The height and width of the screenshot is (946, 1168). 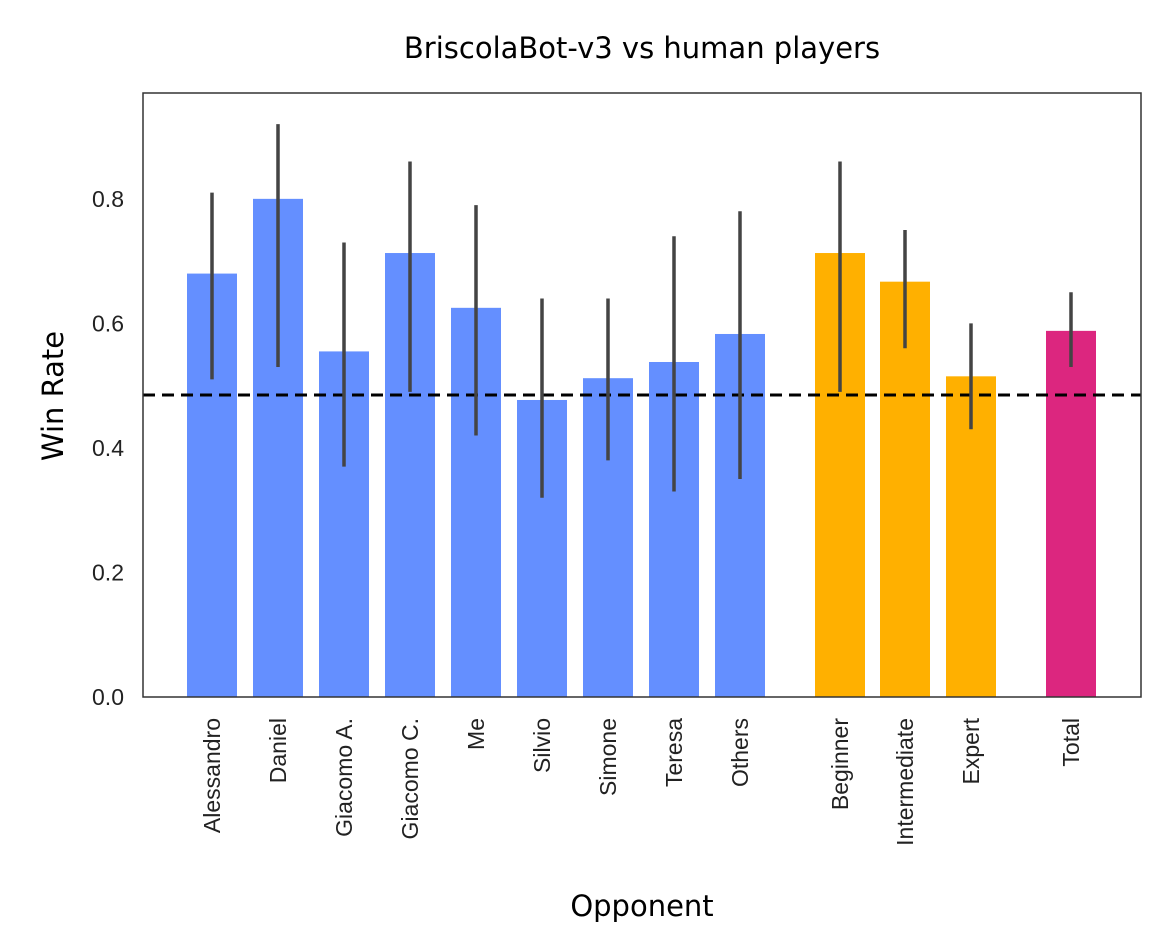 I want to click on x-tick-label: Giacomo C., so click(x=410, y=778).